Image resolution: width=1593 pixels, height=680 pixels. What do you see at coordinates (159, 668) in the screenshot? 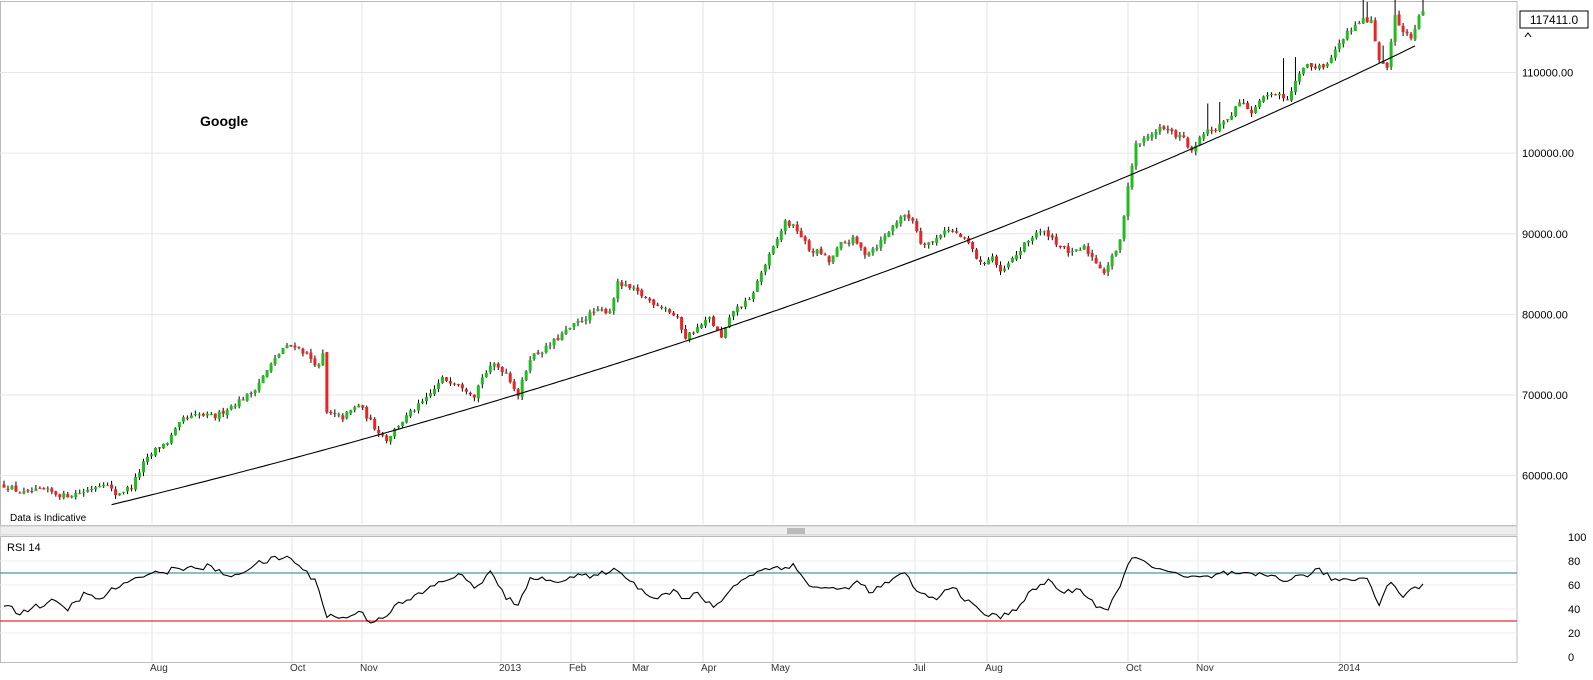
I see `x-tick-label: Aug` at bounding box center [159, 668].